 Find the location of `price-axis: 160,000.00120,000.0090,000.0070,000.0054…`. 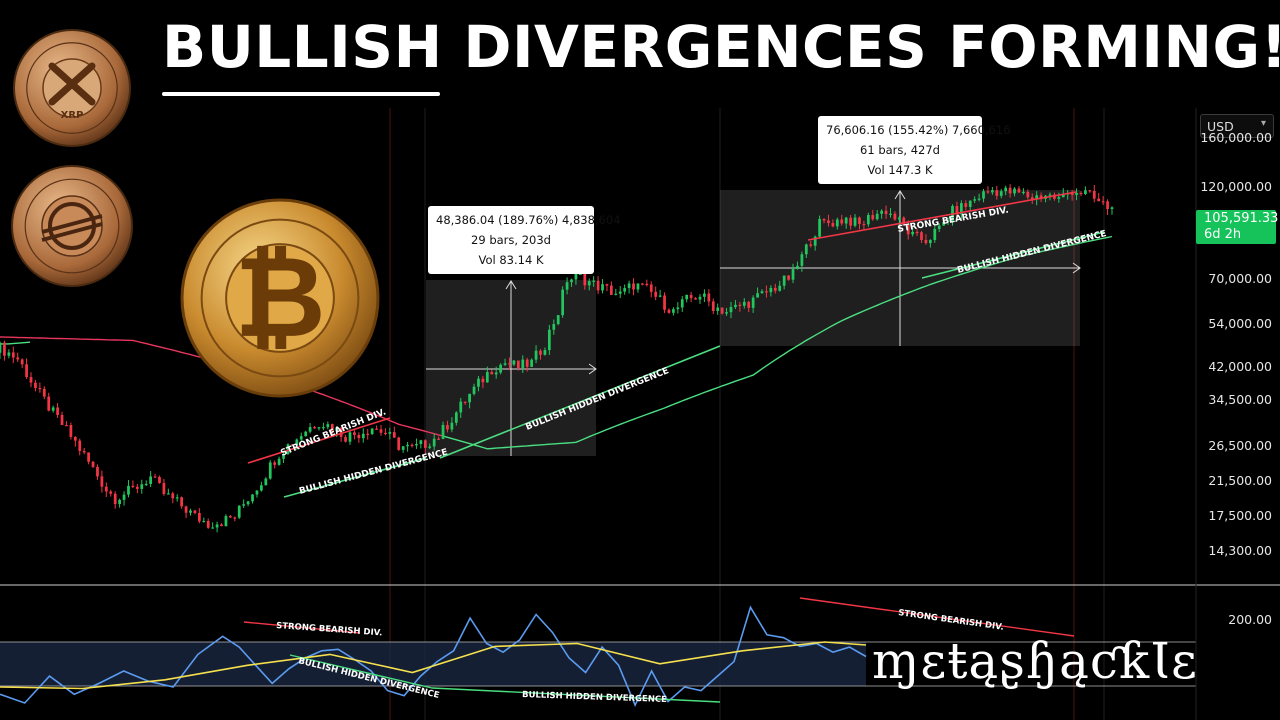

price-axis: 160,000.00120,000.0090,000.0070,000.0054… is located at coordinates (1238, 345).